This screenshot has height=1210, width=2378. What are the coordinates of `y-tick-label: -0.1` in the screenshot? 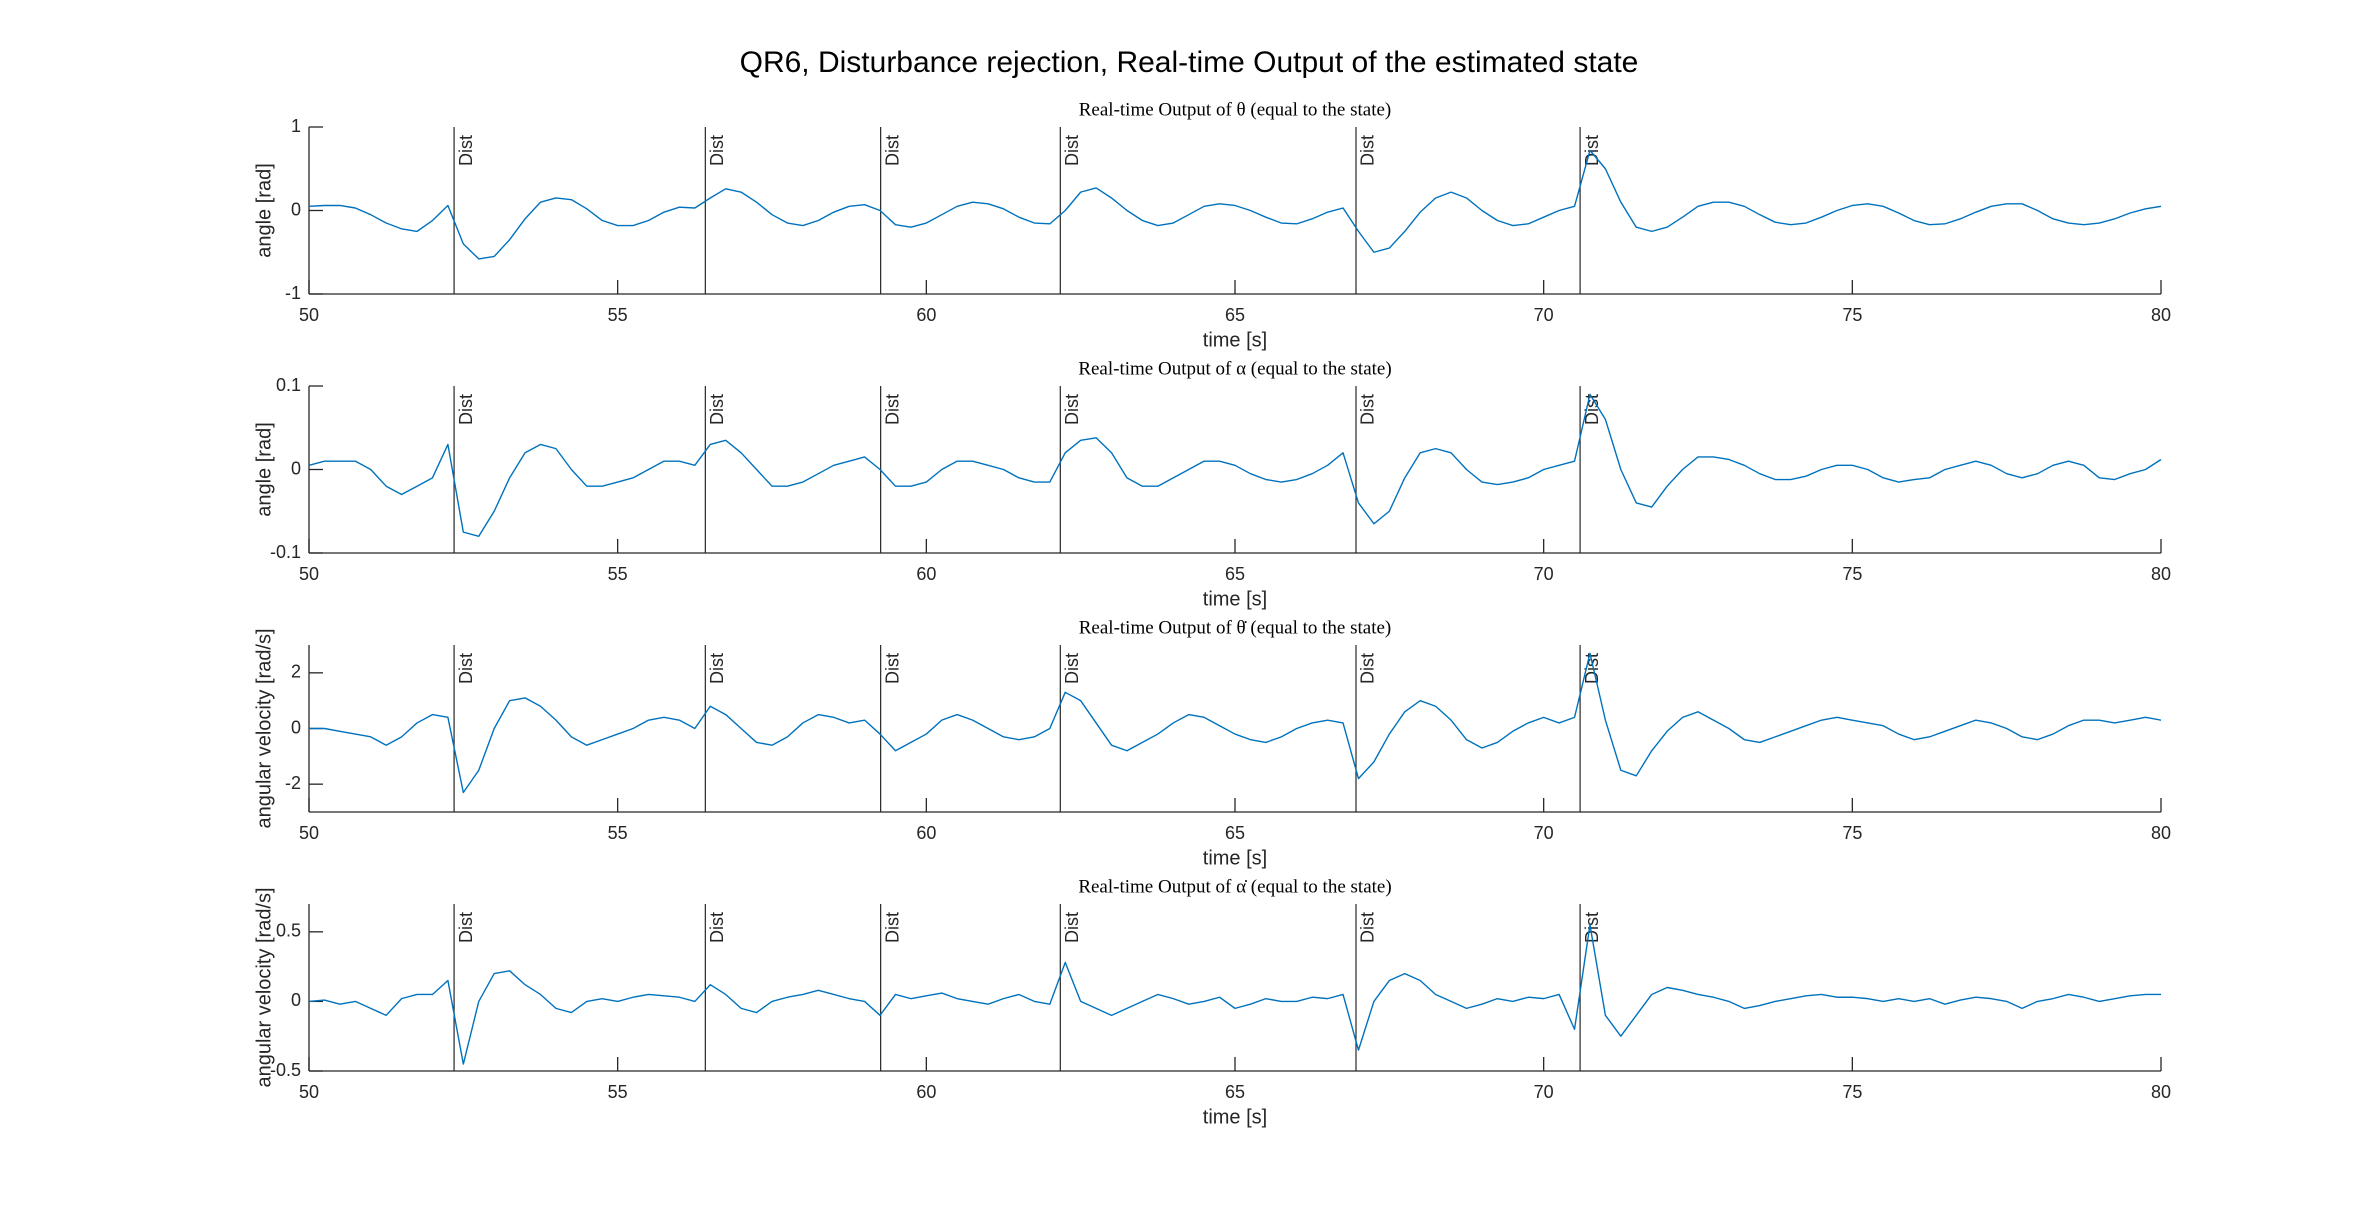 It's located at (285, 552).